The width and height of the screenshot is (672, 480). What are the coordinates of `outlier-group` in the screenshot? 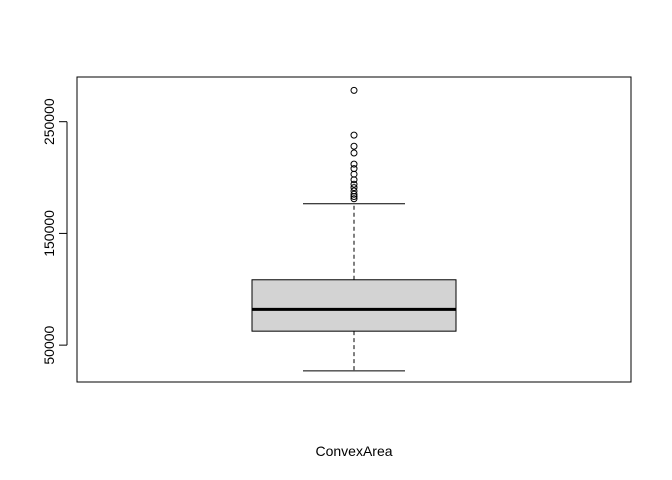 It's located at (354, 144).